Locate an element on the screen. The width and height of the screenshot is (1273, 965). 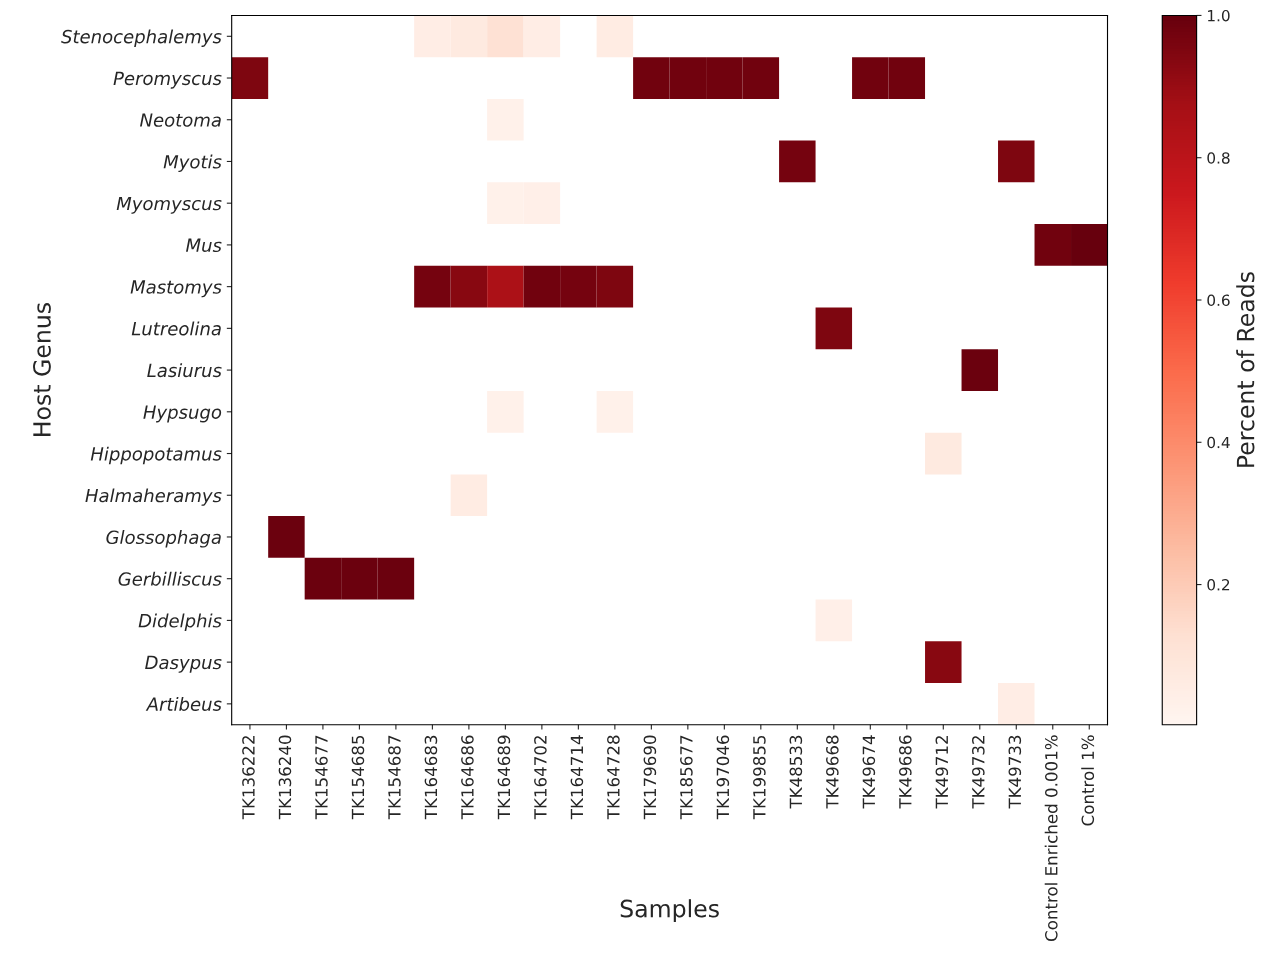
y-tick-label: Gerbilliscus is located at coordinates (170, 578).